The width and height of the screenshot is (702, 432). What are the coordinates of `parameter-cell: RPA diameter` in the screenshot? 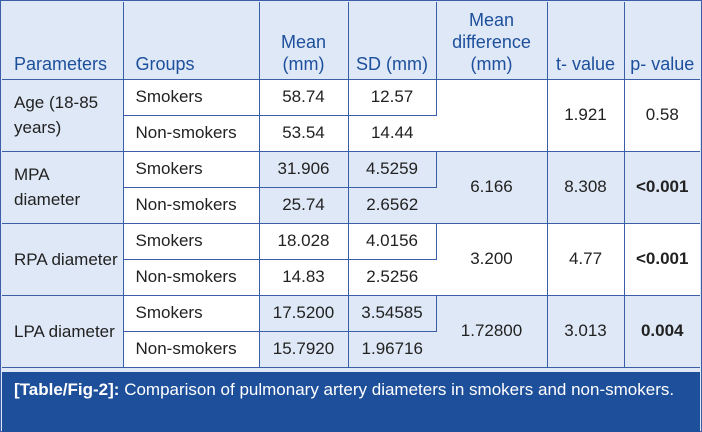 It's located at (63, 259).